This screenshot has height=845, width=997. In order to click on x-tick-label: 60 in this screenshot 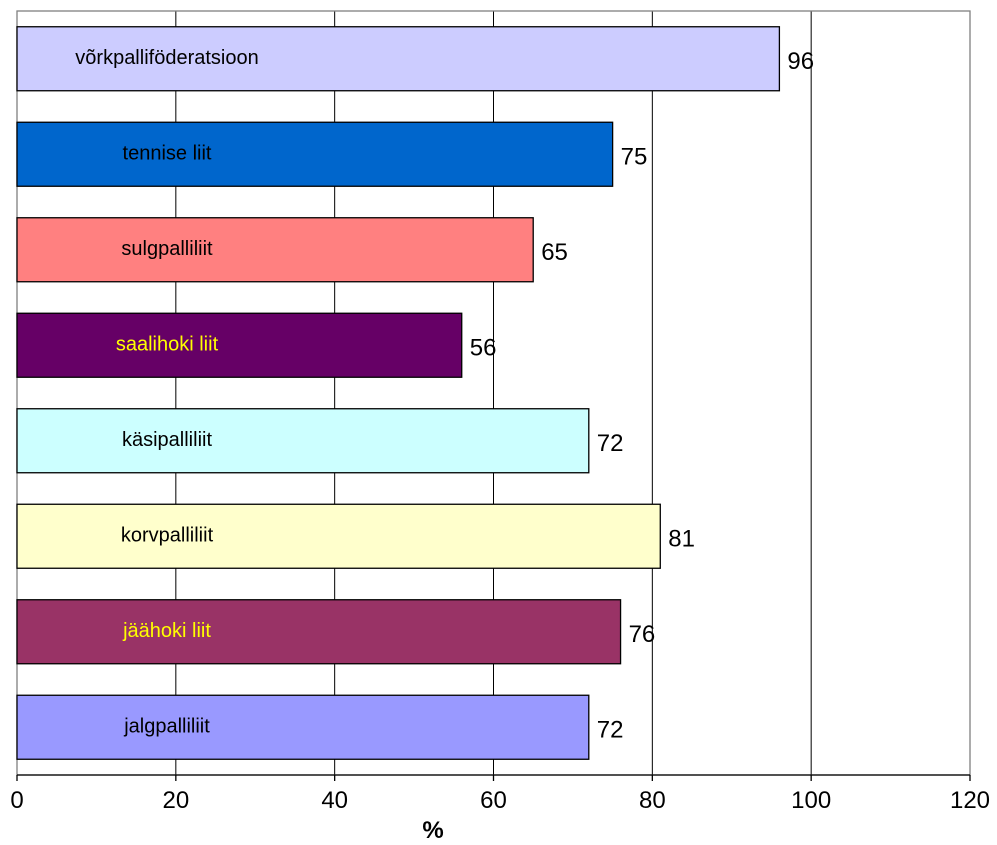, I will do `click(493, 800)`.